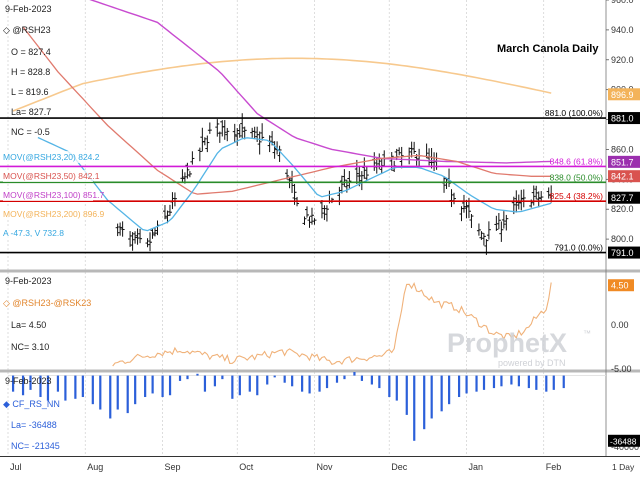  I want to click on price-info-value: O = 827.4, so click(31, 52).